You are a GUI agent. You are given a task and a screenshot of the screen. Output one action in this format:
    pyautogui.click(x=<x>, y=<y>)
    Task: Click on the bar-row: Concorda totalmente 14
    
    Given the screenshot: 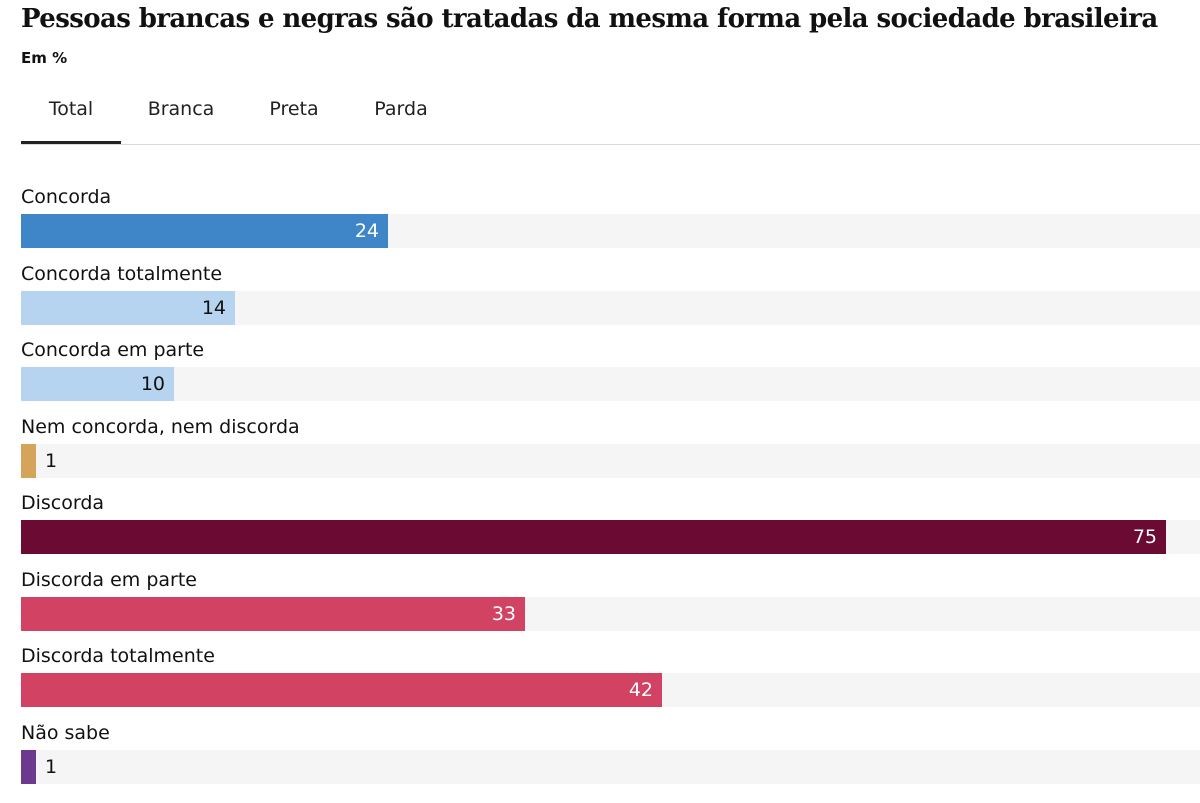 What is the action you would take?
    pyautogui.click(x=610, y=293)
    